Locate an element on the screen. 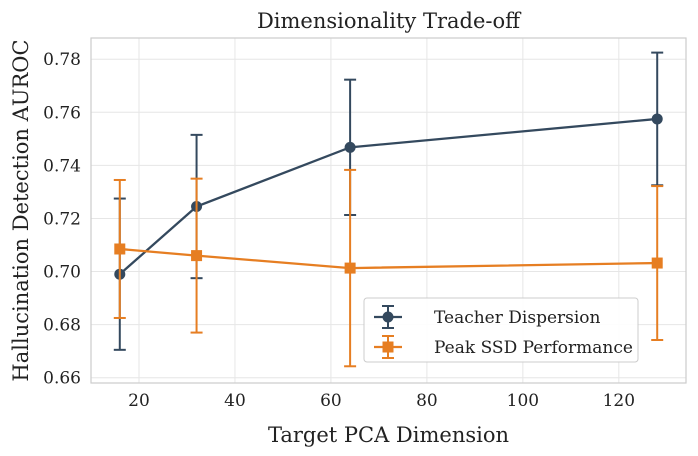 The height and width of the screenshot is (456, 698). legend-entry: Peak SSD Performance is located at coordinates (503, 347).